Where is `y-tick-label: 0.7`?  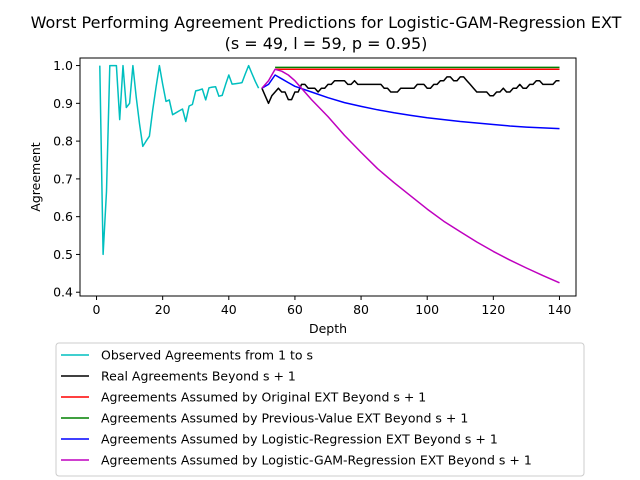 y-tick-label: 0.7 is located at coordinates (63, 178).